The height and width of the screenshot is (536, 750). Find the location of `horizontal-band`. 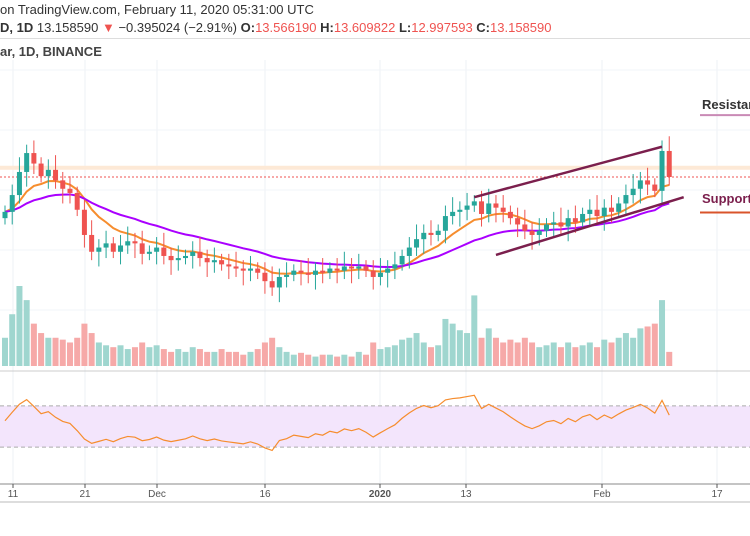

horizontal-band is located at coordinates (375, 167).